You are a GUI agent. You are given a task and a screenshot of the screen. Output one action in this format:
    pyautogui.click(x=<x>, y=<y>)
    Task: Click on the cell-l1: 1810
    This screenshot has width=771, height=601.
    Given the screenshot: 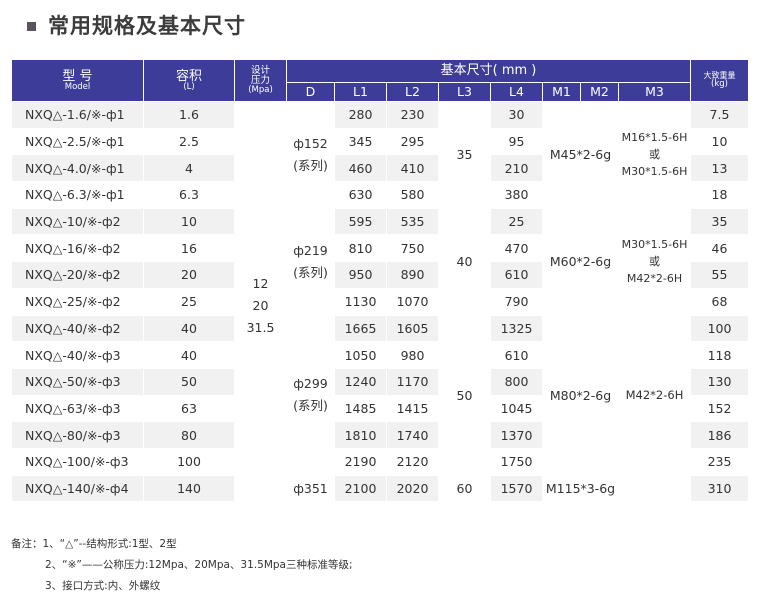 What is the action you would take?
    pyautogui.click(x=360, y=435)
    